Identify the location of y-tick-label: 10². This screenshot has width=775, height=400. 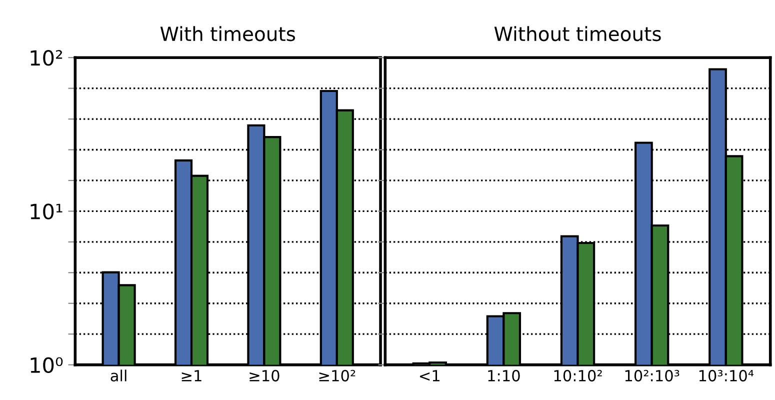
(46, 58).